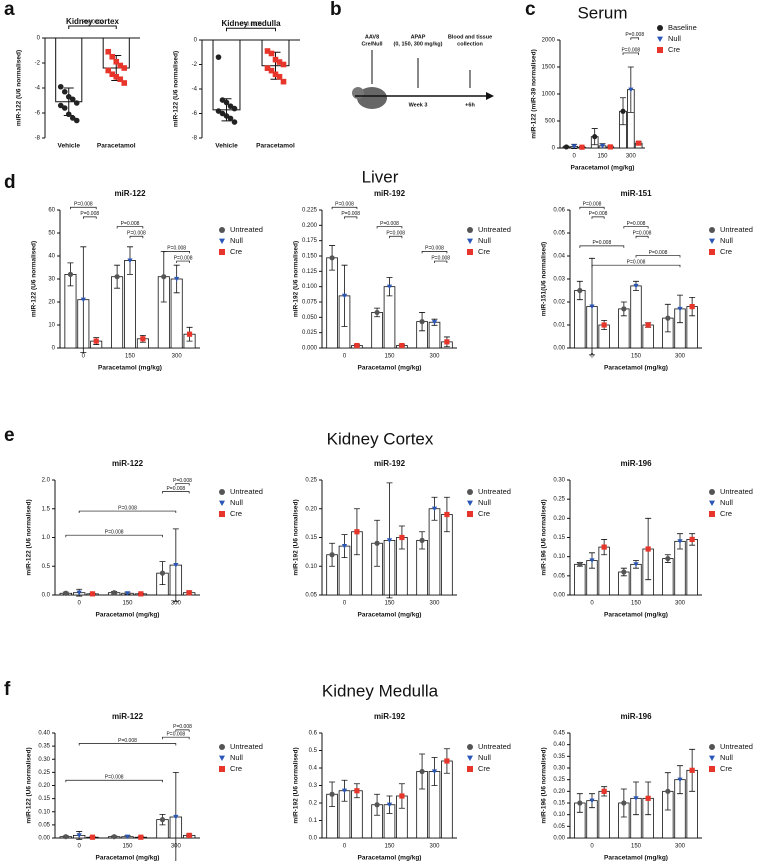 The height and width of the screenshot is (861, 763). I want to click on x-tick-label: 300, so click(434, 604).